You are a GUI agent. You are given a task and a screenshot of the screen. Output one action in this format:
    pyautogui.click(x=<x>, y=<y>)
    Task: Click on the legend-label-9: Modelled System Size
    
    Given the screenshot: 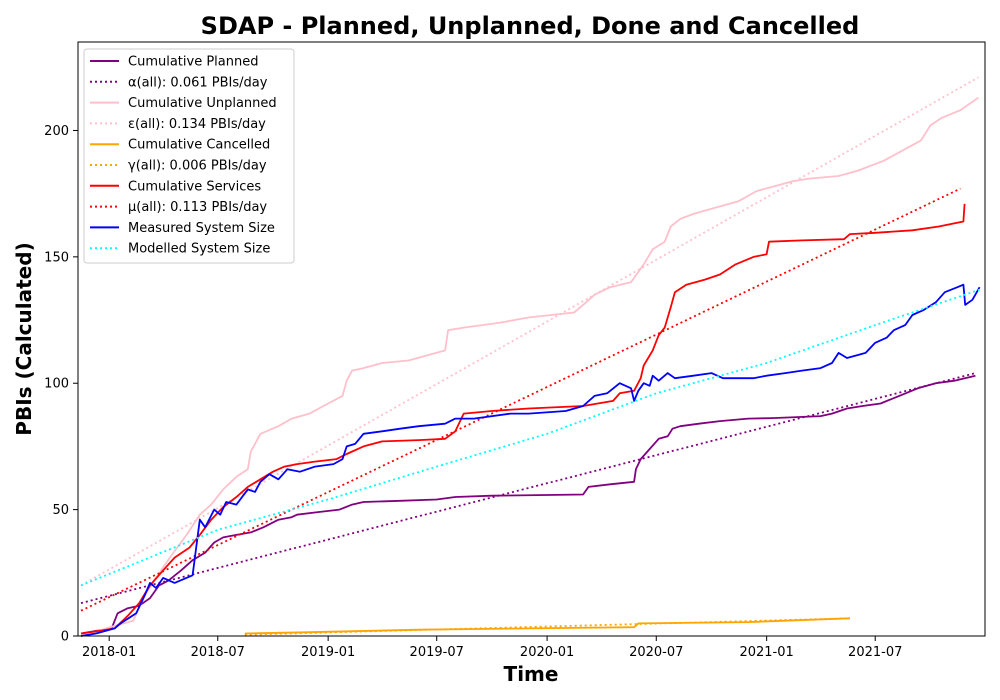 What is the action you would take?
    pyautogui.click(x=199, y=249)
    